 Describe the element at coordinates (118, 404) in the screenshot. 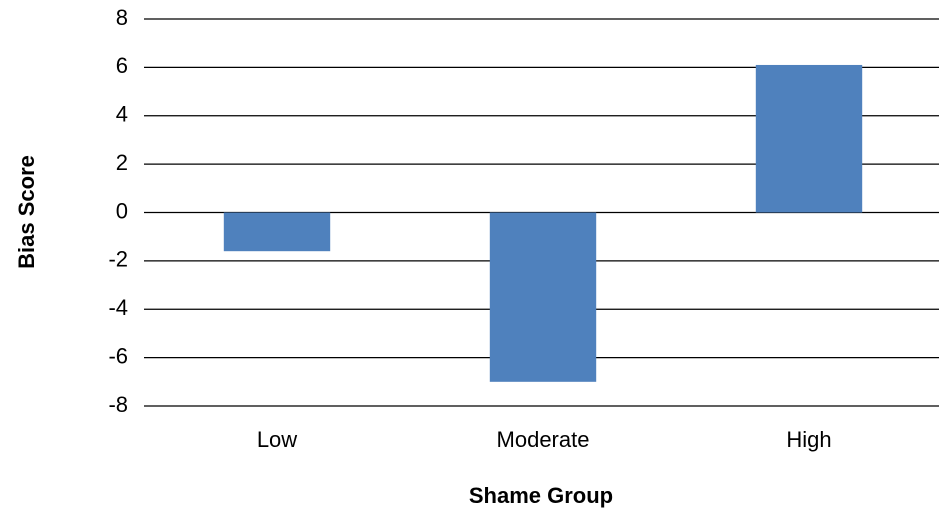

I see `y-tick-label: -8` at that location.